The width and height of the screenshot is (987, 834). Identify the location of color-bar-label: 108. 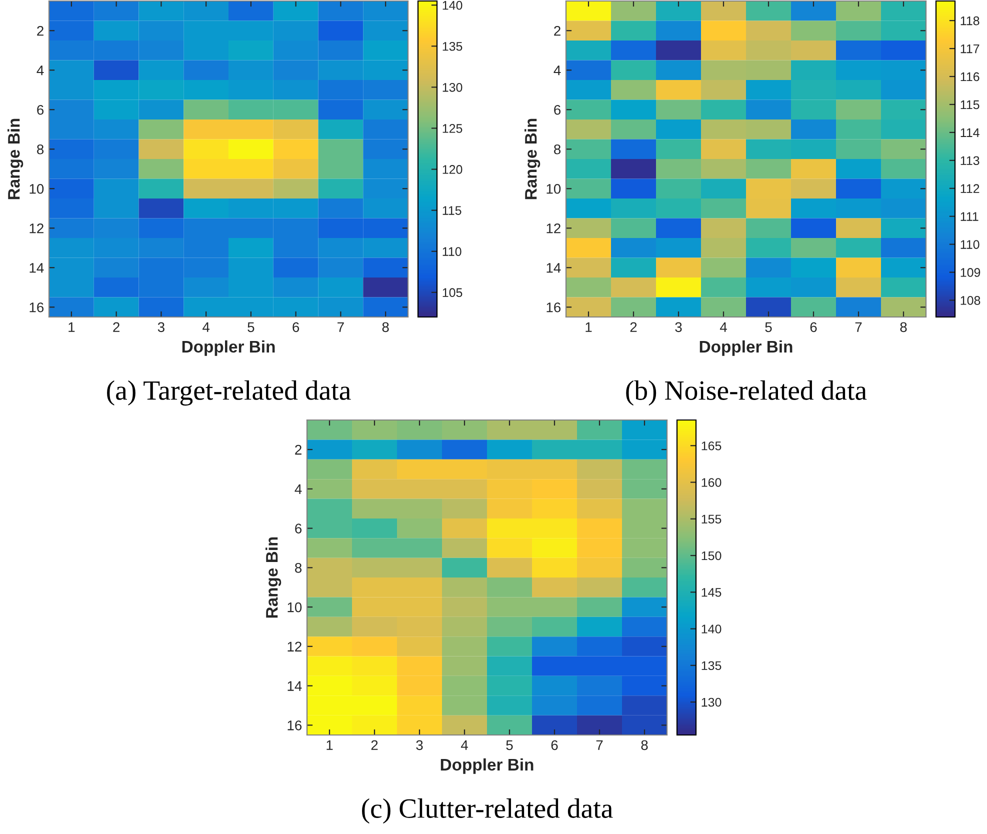
(970, 300).